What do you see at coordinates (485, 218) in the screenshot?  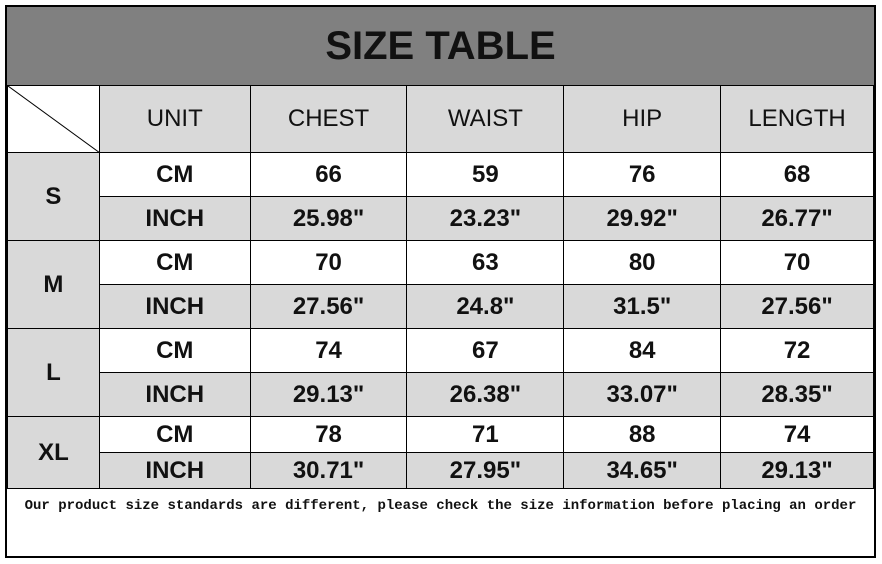 I see `measure-cell: 23.23"` at bounding box center [485, 218].